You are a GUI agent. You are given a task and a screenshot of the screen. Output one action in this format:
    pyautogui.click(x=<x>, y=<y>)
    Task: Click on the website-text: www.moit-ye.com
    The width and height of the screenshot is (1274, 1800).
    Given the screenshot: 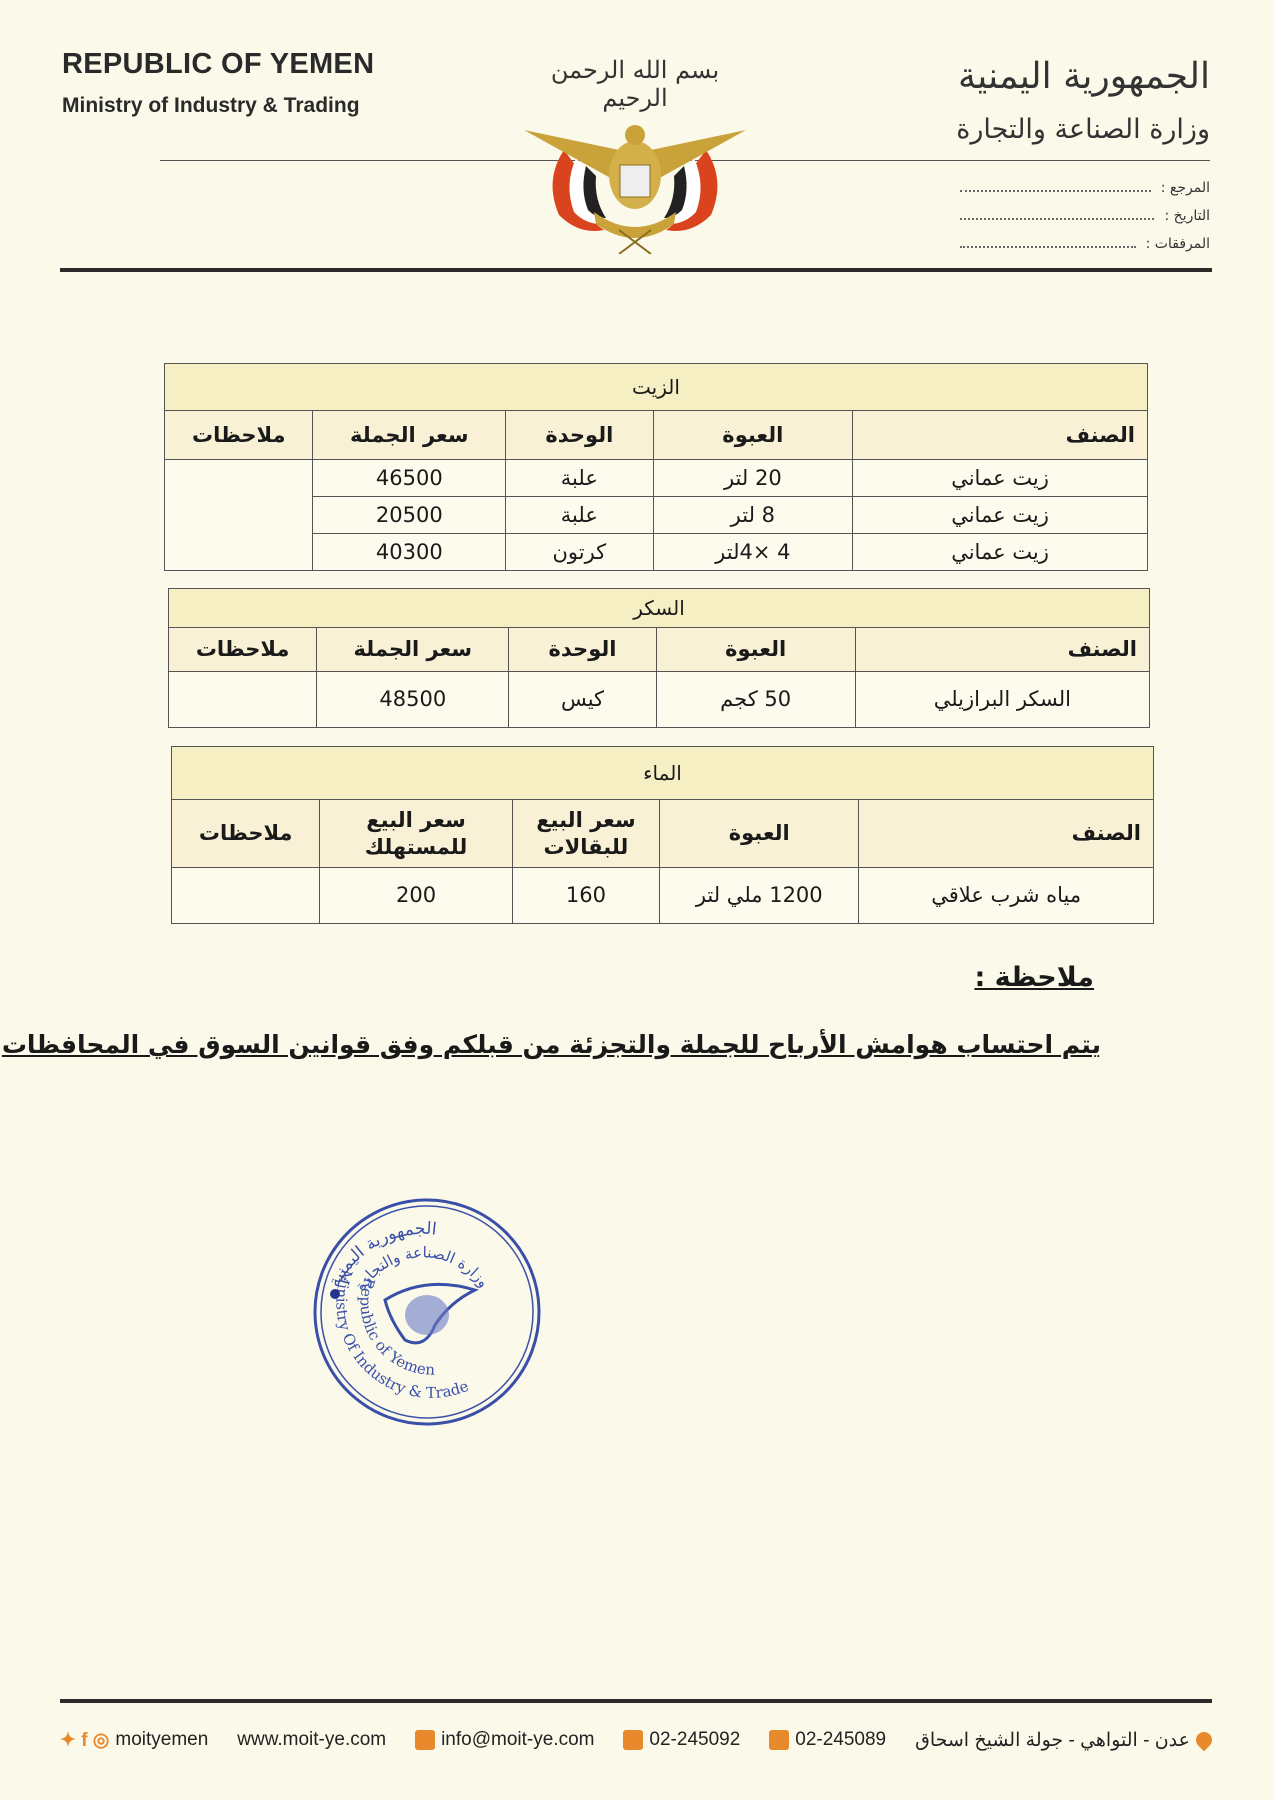 What is the action you would take?
    pyautogui.click(x=312, y=1739)
    